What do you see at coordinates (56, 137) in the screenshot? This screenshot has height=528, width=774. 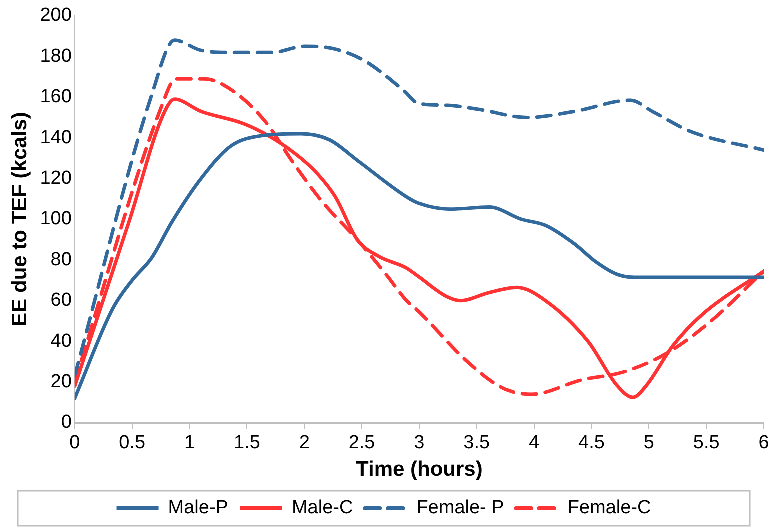 I see `y-tick-label: 140` at bounding box center [56, 137].